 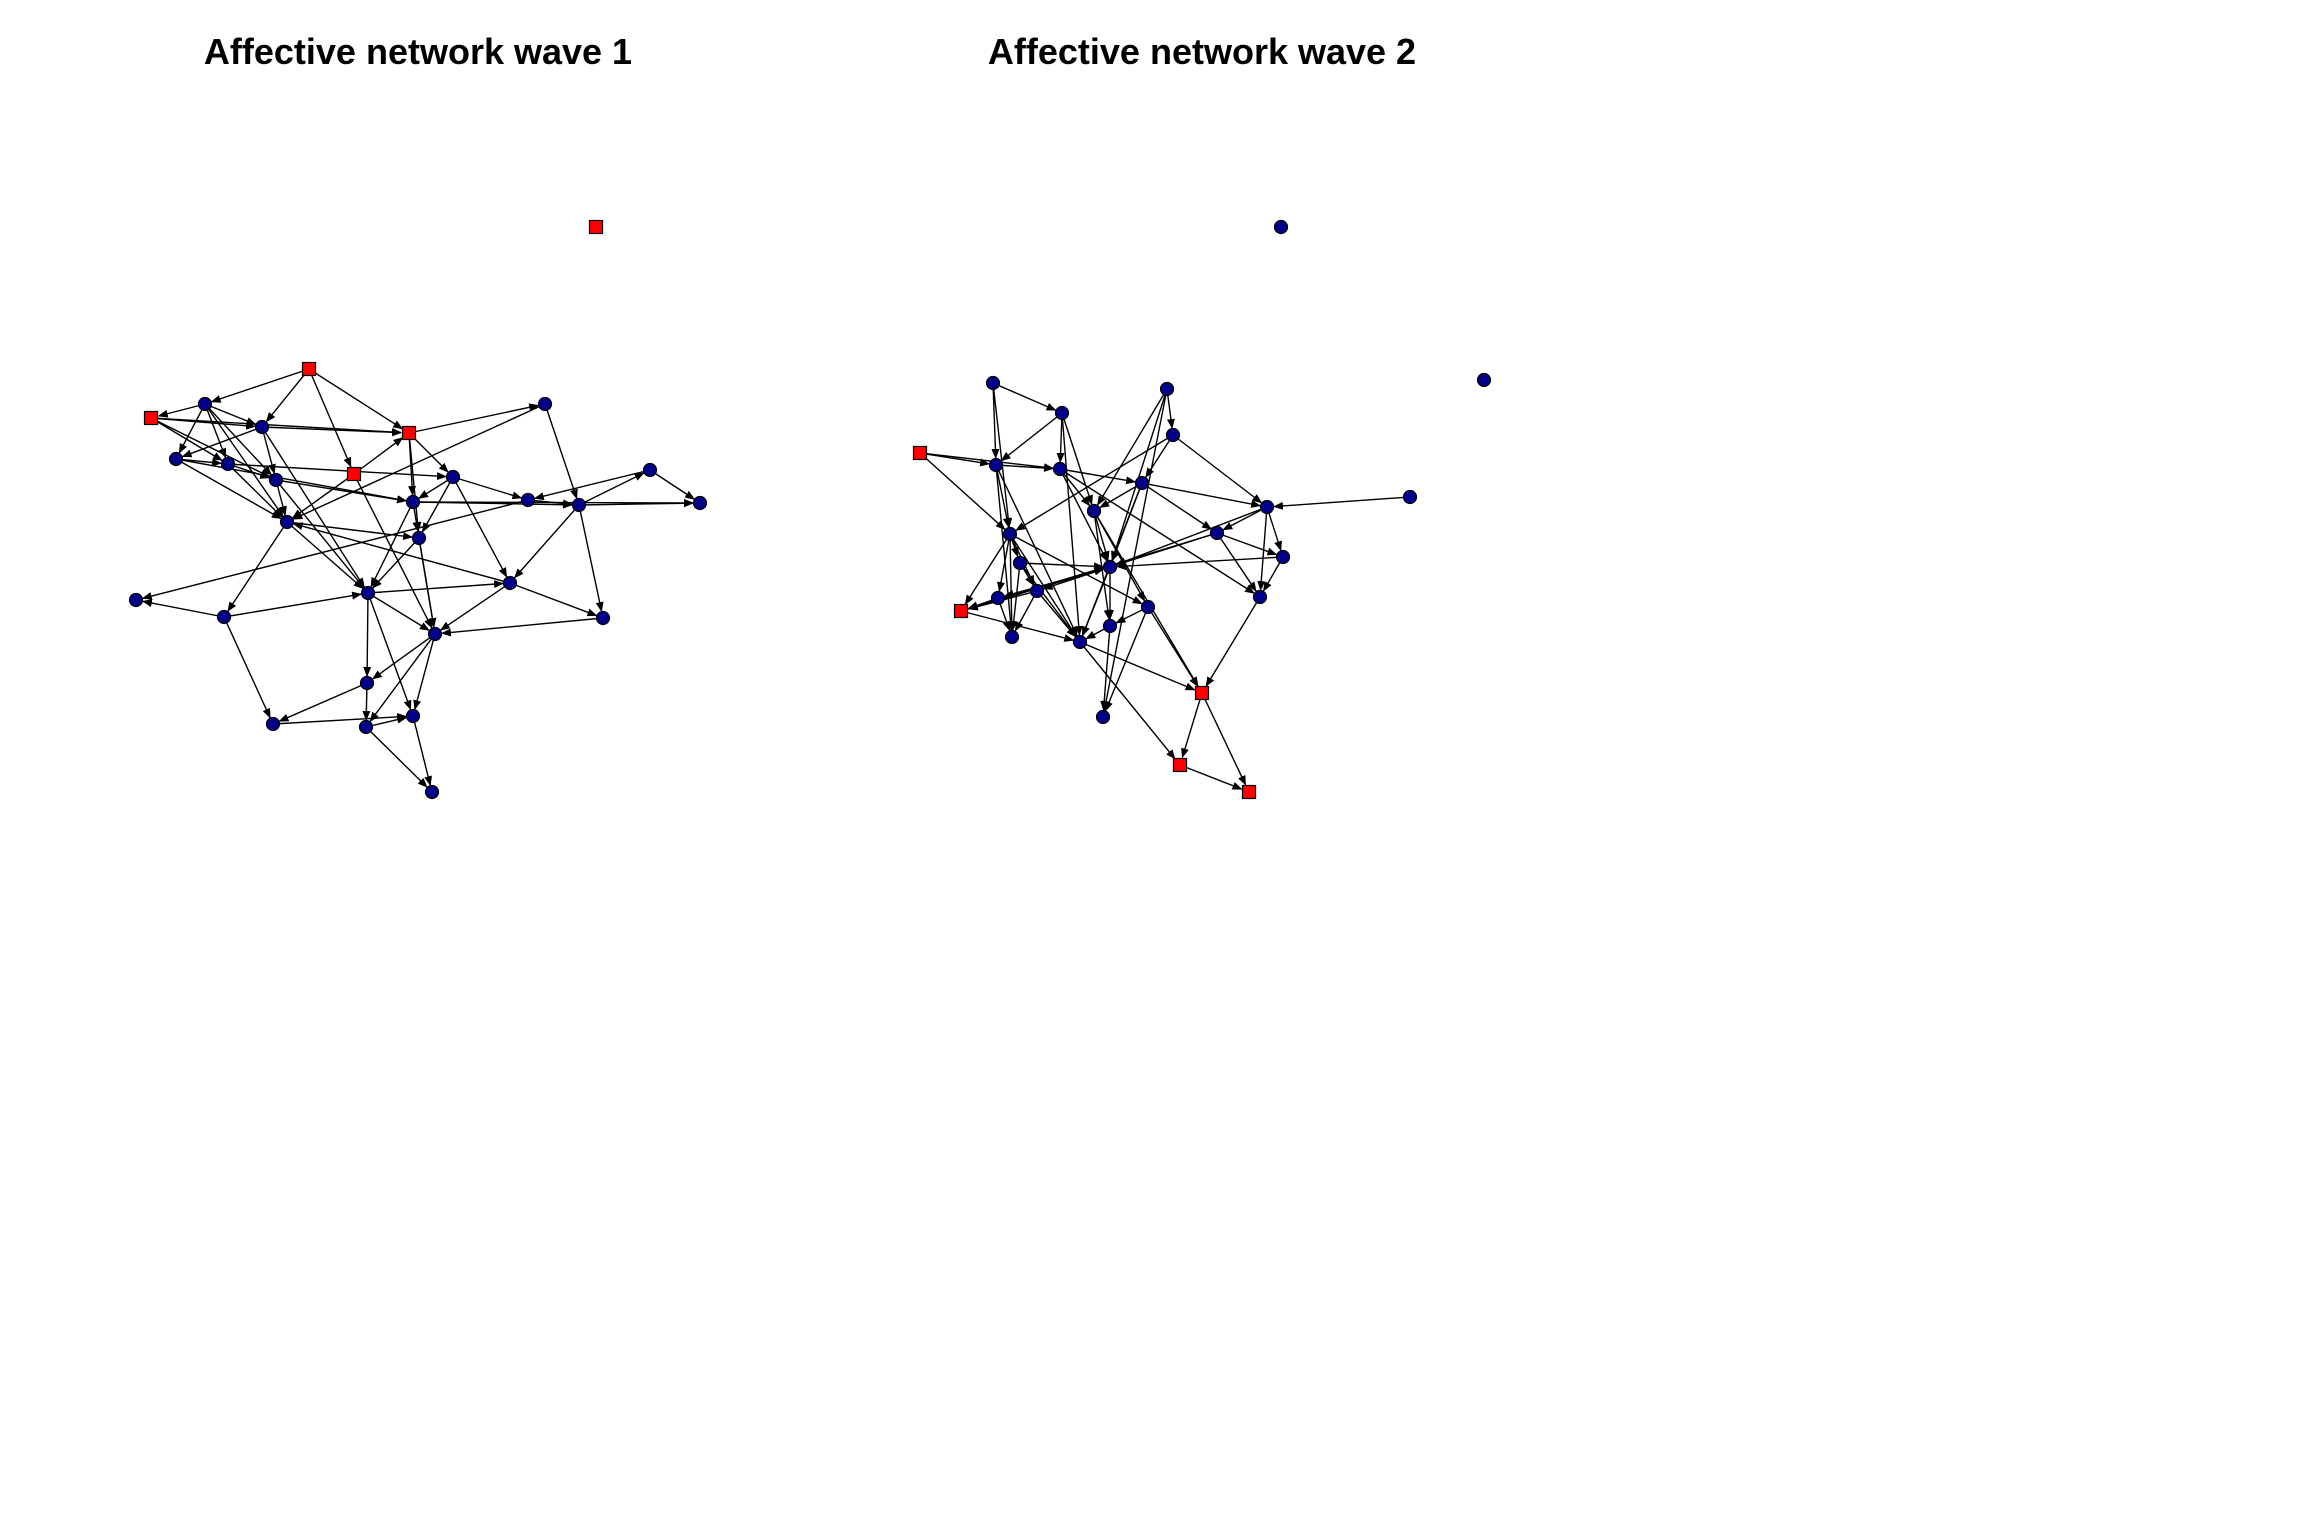 What do you see at coordinates (418, 51) in the screenshot?
I see `panel-title-wave-1: Affective network wave 1` at bounding box center [418, 51].